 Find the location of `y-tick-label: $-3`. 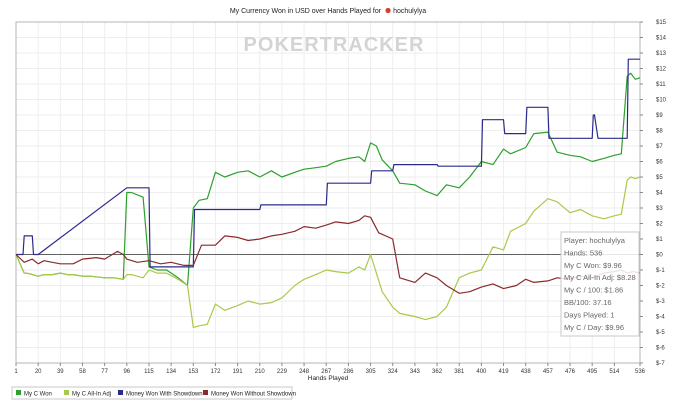

y-tick-label: $-3 is located at coordinates (660, 302).